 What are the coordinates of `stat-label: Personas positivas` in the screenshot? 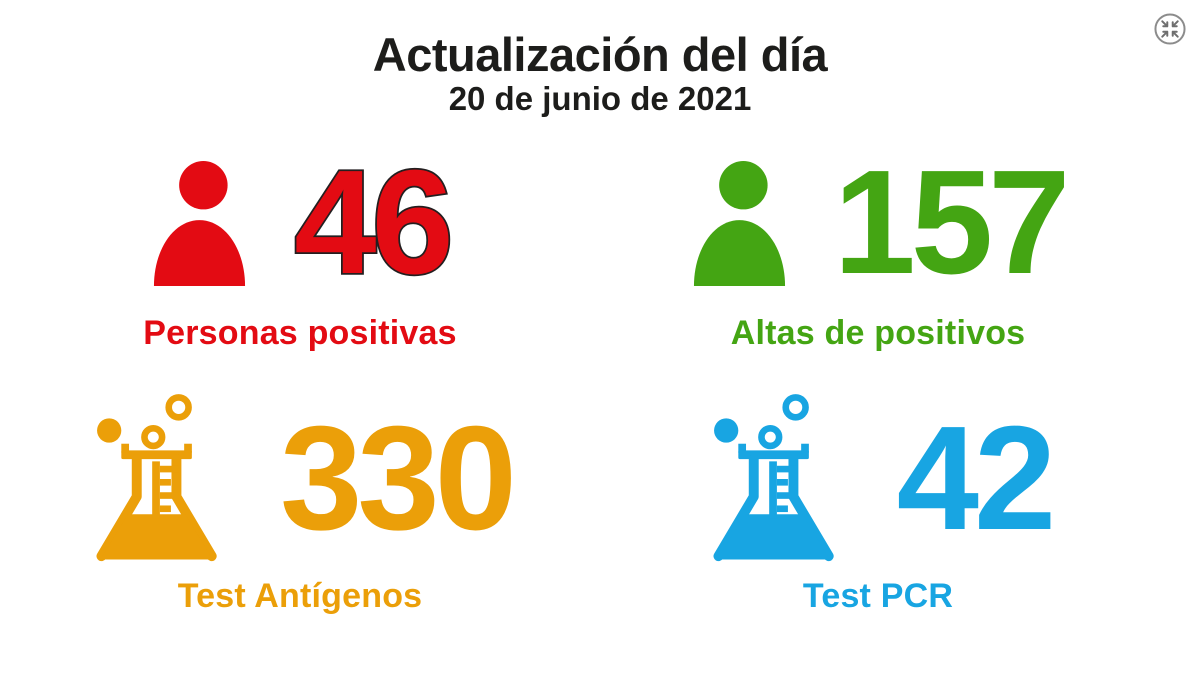 It's located at (300, 332).